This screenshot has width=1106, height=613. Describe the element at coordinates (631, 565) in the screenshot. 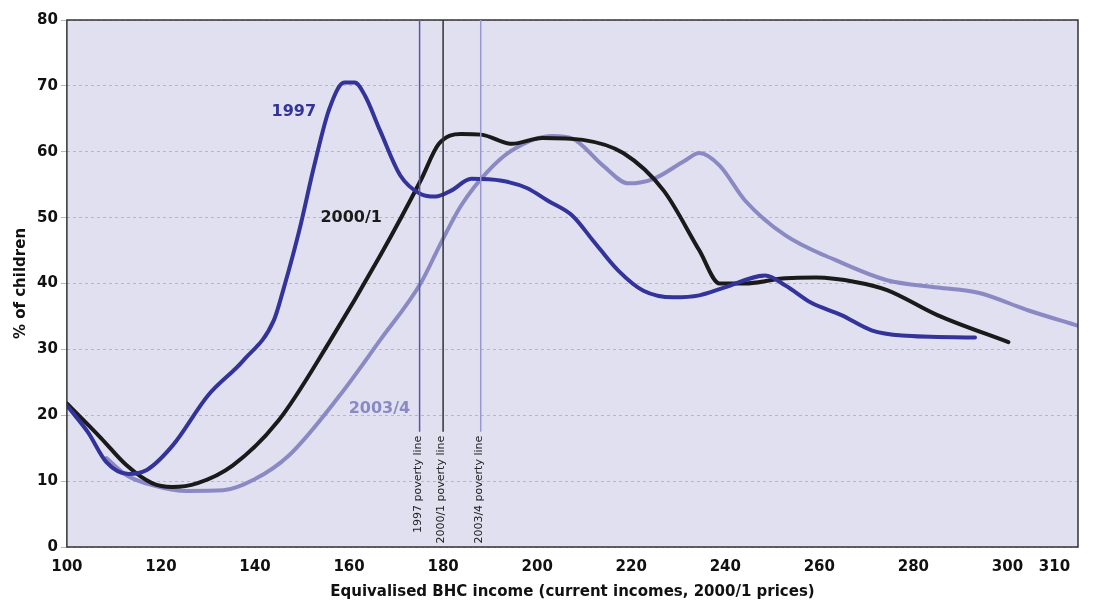

I see `x-tick-label: 220` at that location.